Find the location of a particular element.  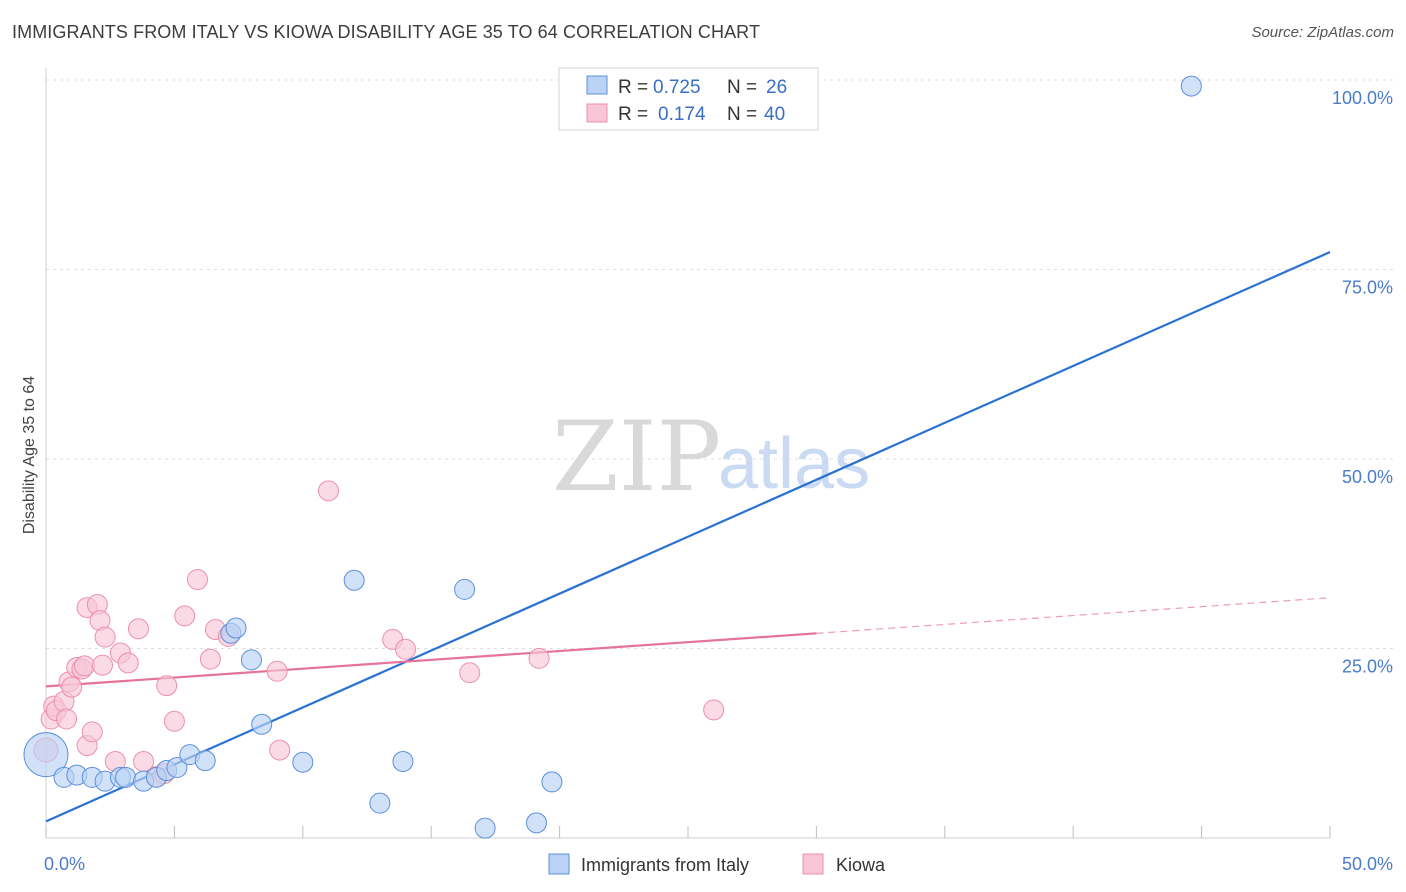

x-tick-labels: 0.0% 50.0% is located at coordinates (718, 864).